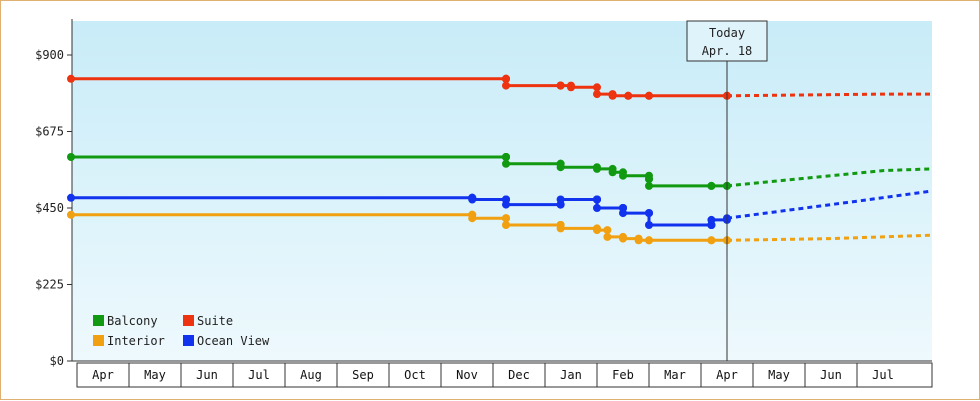 Image resolution: width=980 pixels, height=401 pixels. I want to click on forecast-line-balcony, so click(829, 177).